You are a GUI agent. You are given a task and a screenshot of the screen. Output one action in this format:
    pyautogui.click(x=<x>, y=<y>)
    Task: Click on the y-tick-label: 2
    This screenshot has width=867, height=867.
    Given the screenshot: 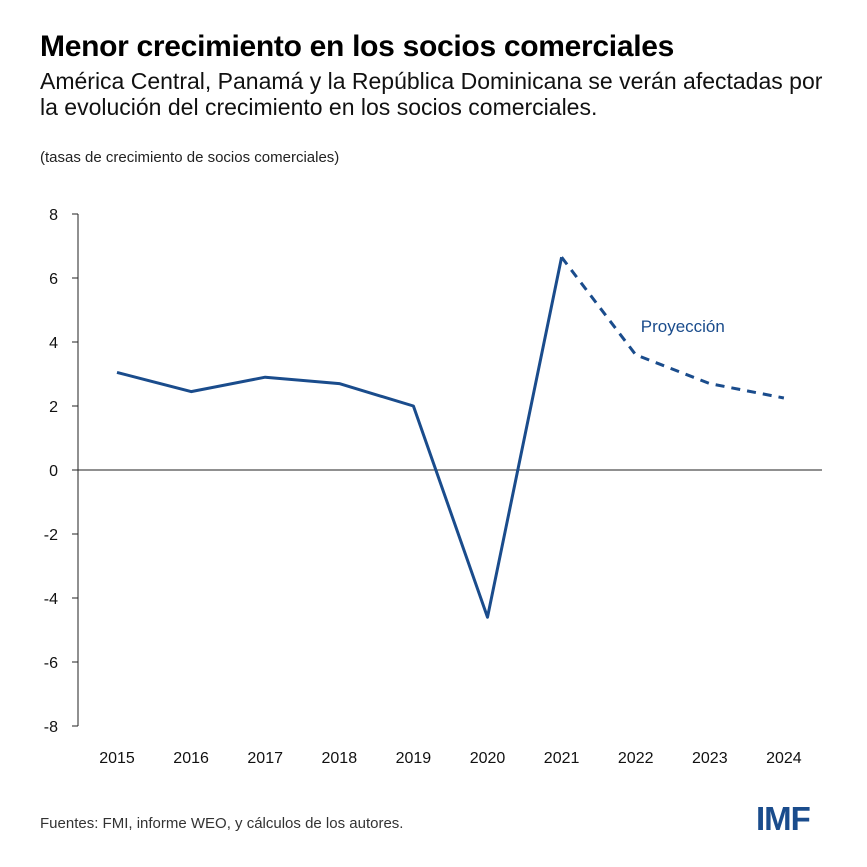 What is the action you would take?
    pyautogui.click(x=53, y=407)
    